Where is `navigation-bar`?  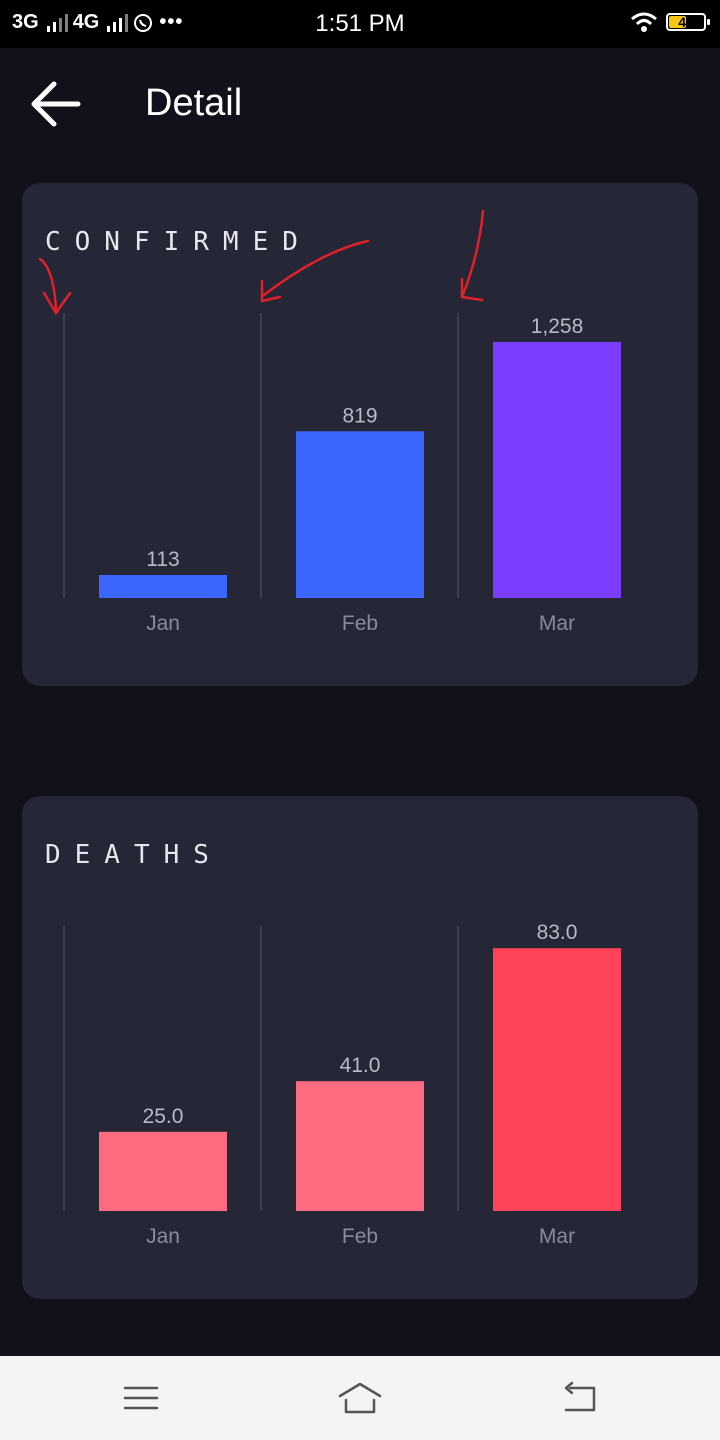 navigation-bar is located at coordinates (360, 1398).